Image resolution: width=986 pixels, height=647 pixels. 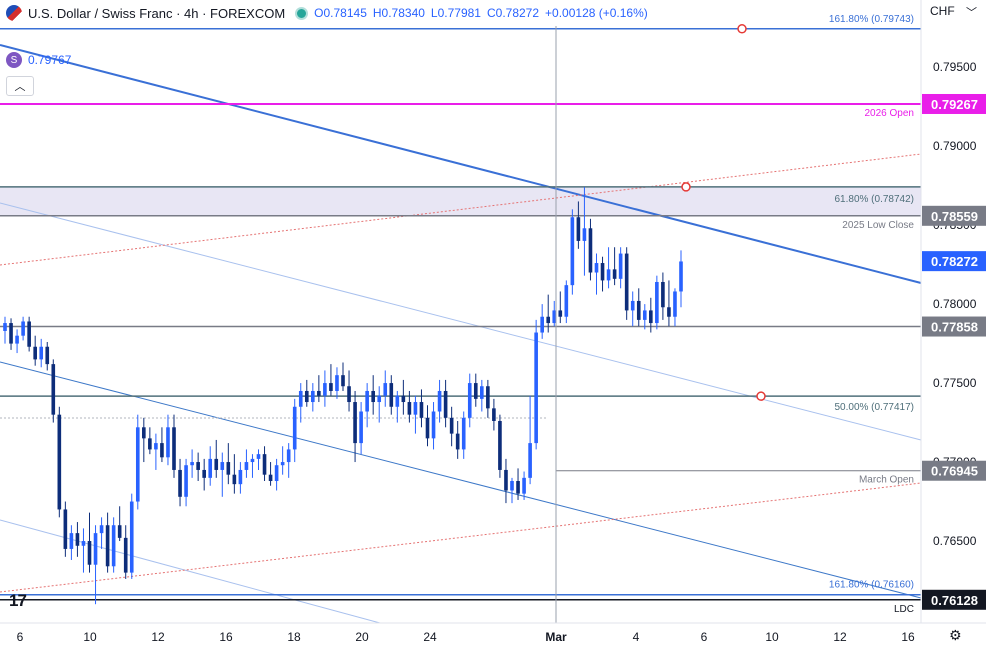 What do you see at coordinates (871, 19) in the screenshot?
I see `level-label-0: 161.80% (0.79743)` at bounding box center [871, 19].